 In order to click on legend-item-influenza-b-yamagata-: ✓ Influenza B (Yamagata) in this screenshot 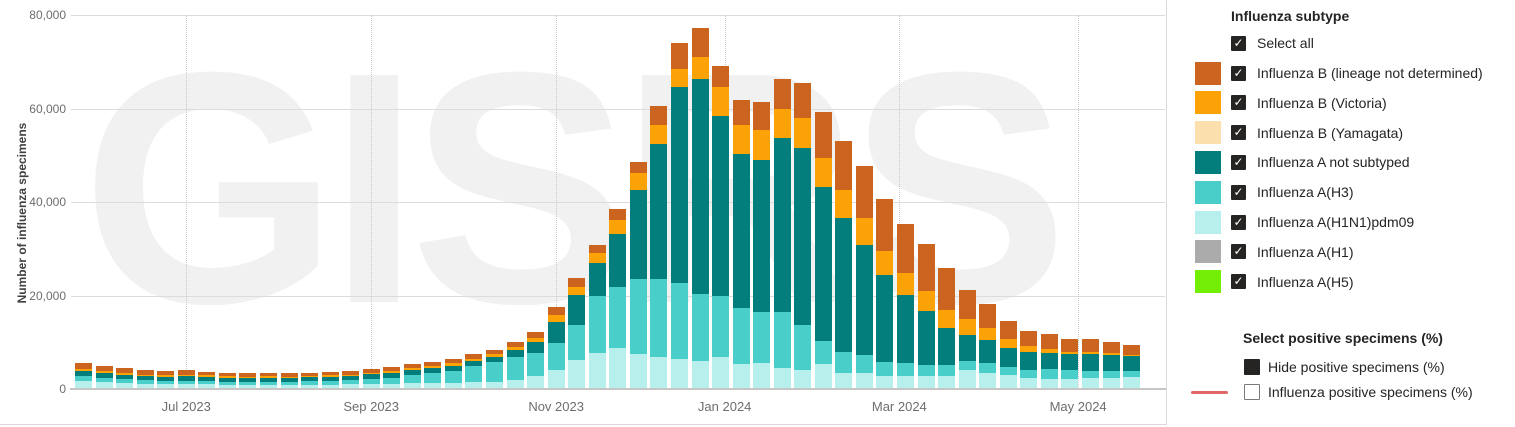, I will do `click(1341, 133)`.